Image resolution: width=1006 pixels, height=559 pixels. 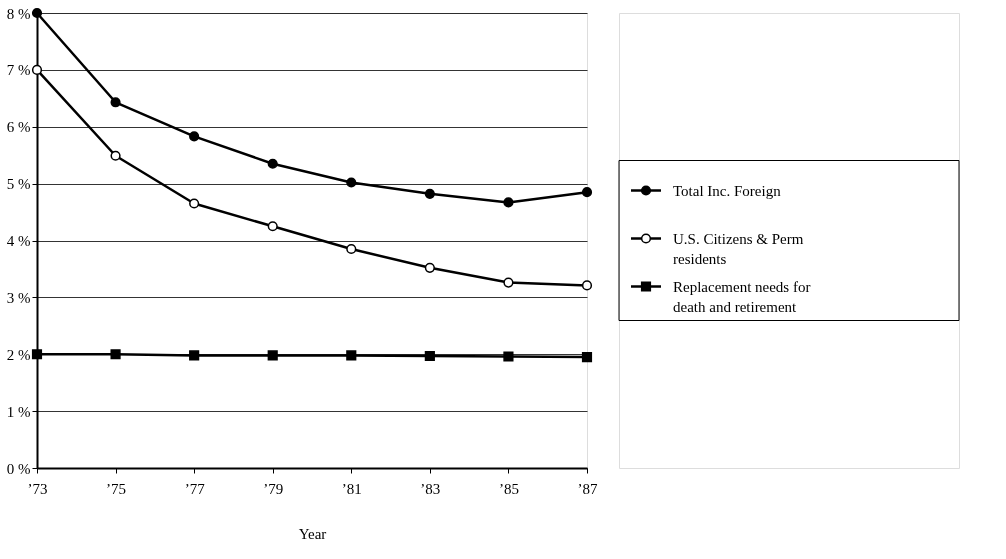 I want to click on x-tick-label: ’87, so click(x=587, y=488).